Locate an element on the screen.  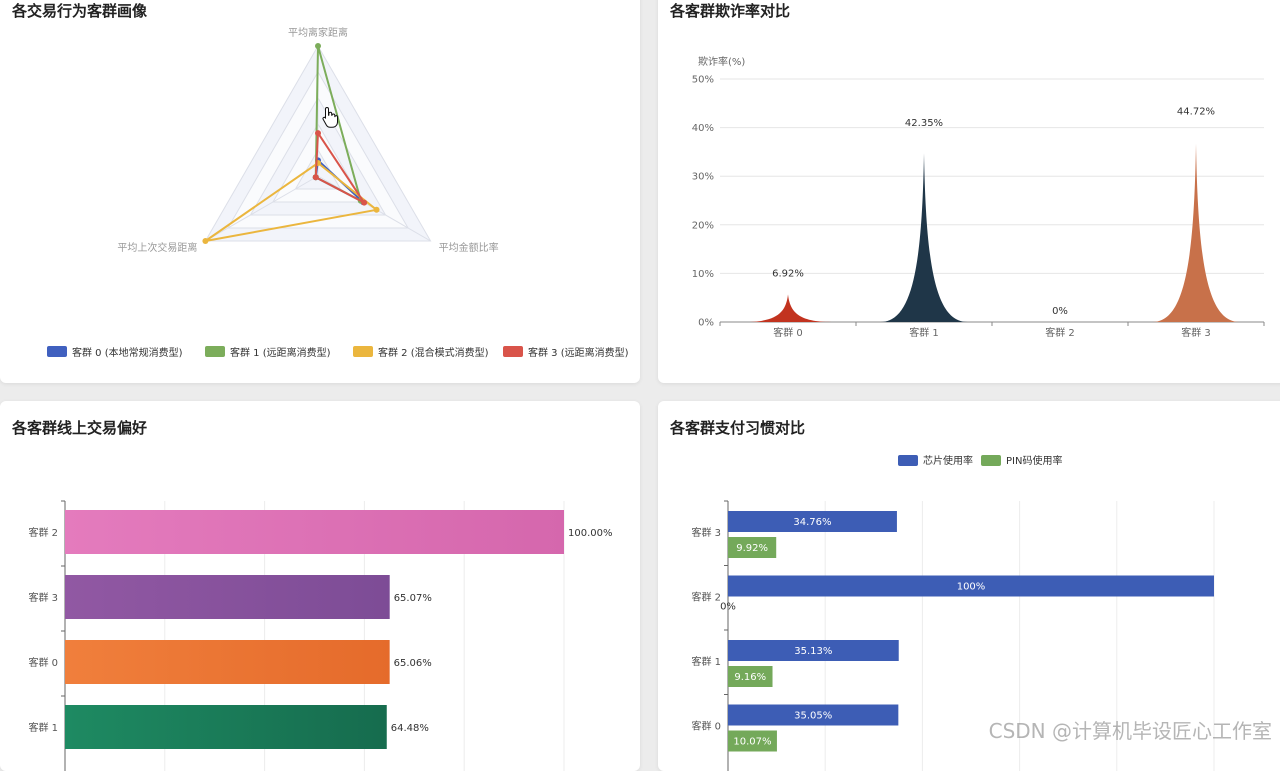
y-tick-label: 10% is located at coordinates (703, 274).